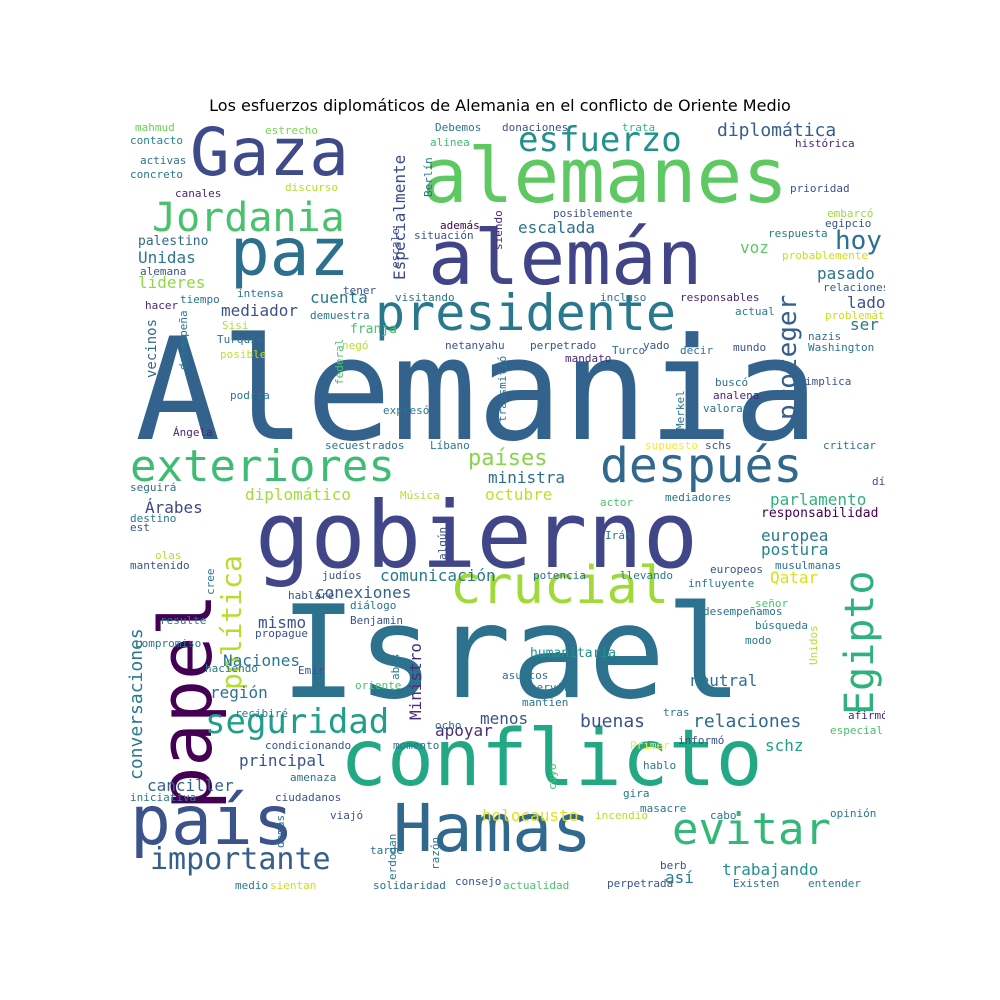 The image size is (1000, 1000). Describe the element at coordinates (530, 815) in the screenshot. I see `cloud-word: holocausto` at that location.